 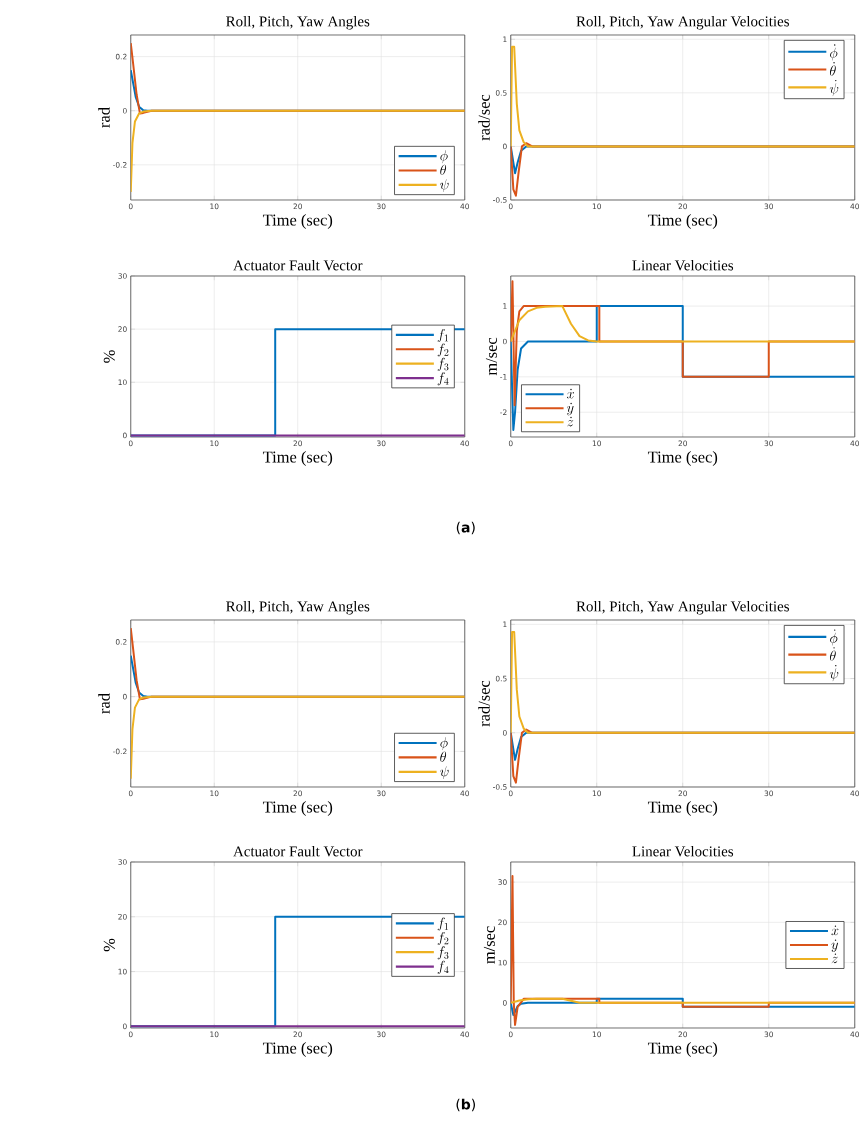 I want to click on text: (b), so click(x=466, y=1105).